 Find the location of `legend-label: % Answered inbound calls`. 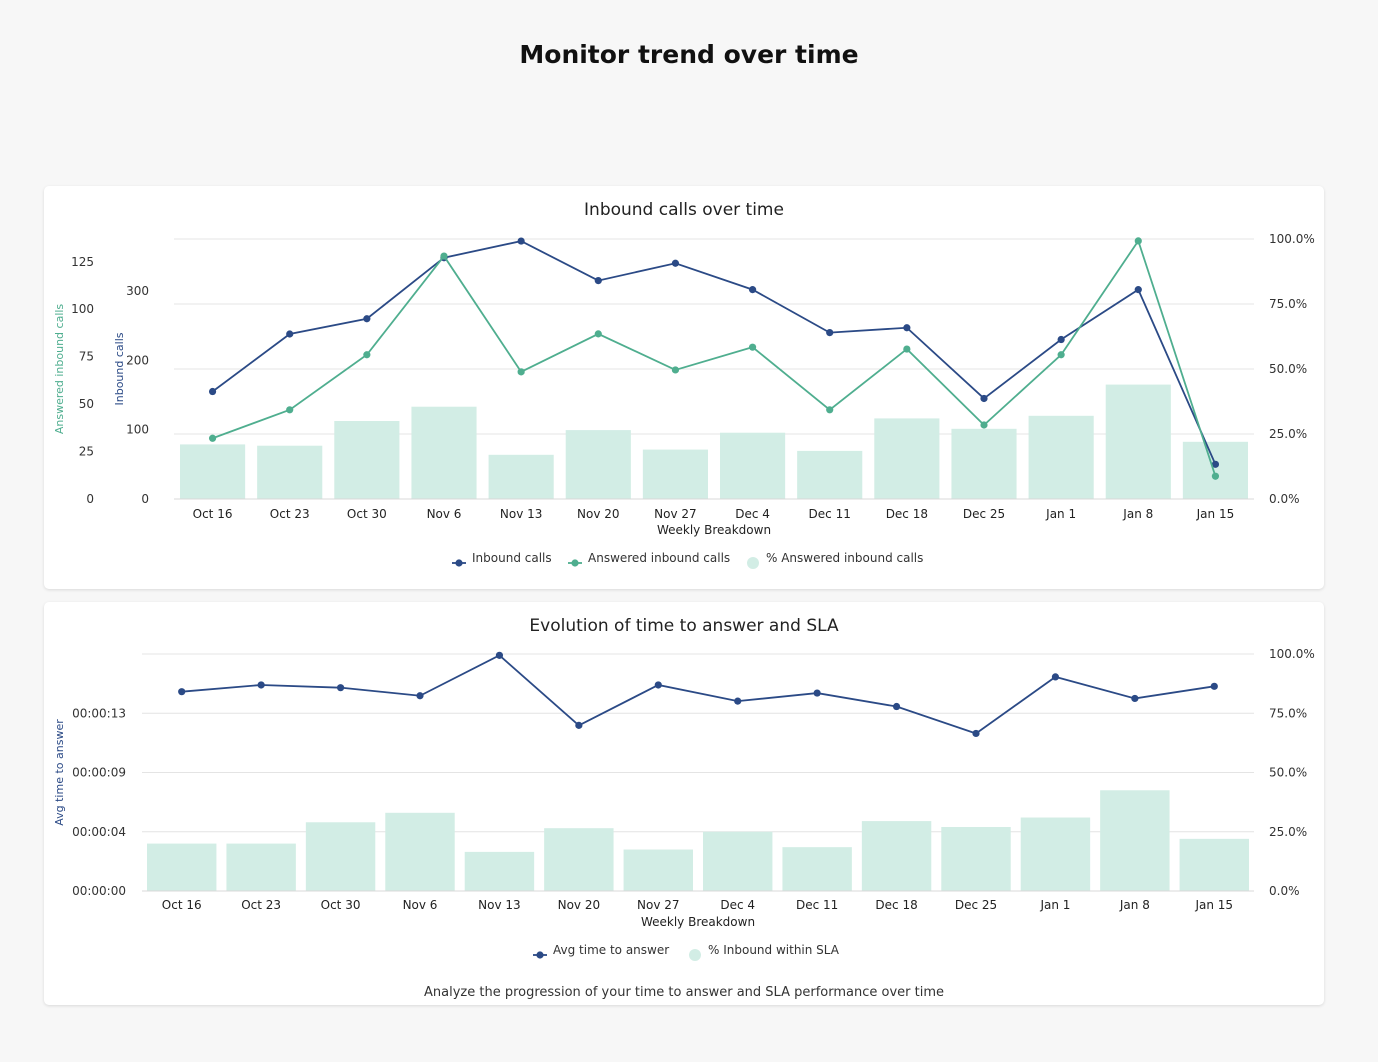

legend-label: % Answered inbound calls is located at coordinates (844, 558).